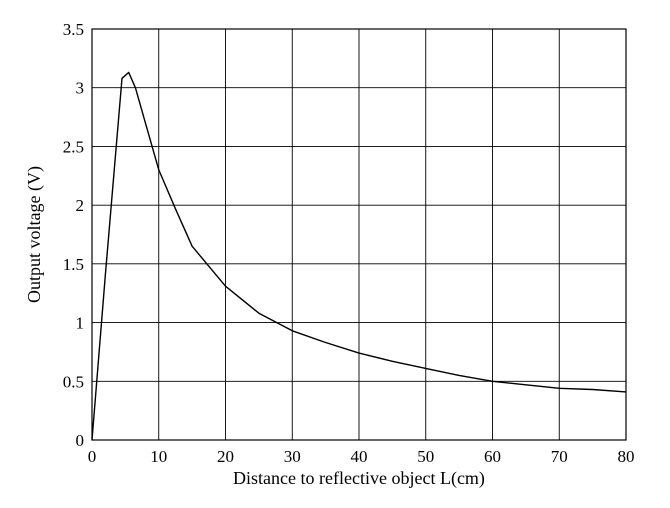 The width and height of the screenshot is (670, 508). I want to click on x-tick-label: 80, so click(626, 456).